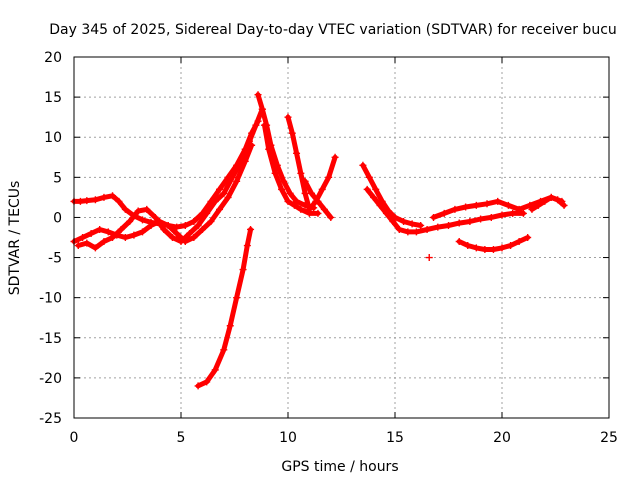 Image resolution: width=640 pixels, height=480 pixels. I want to click on y-tick-label: 15, so click(53, 98).